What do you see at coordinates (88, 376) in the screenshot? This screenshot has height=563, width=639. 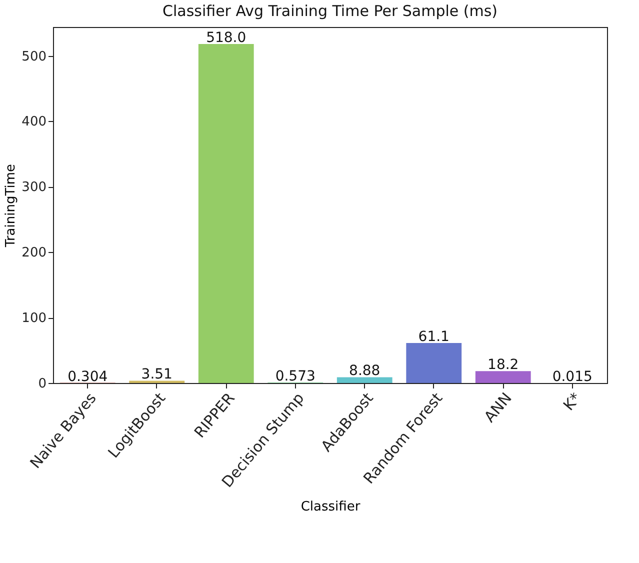 I see `data-label: 0.304` at bounding box center [88, 376].